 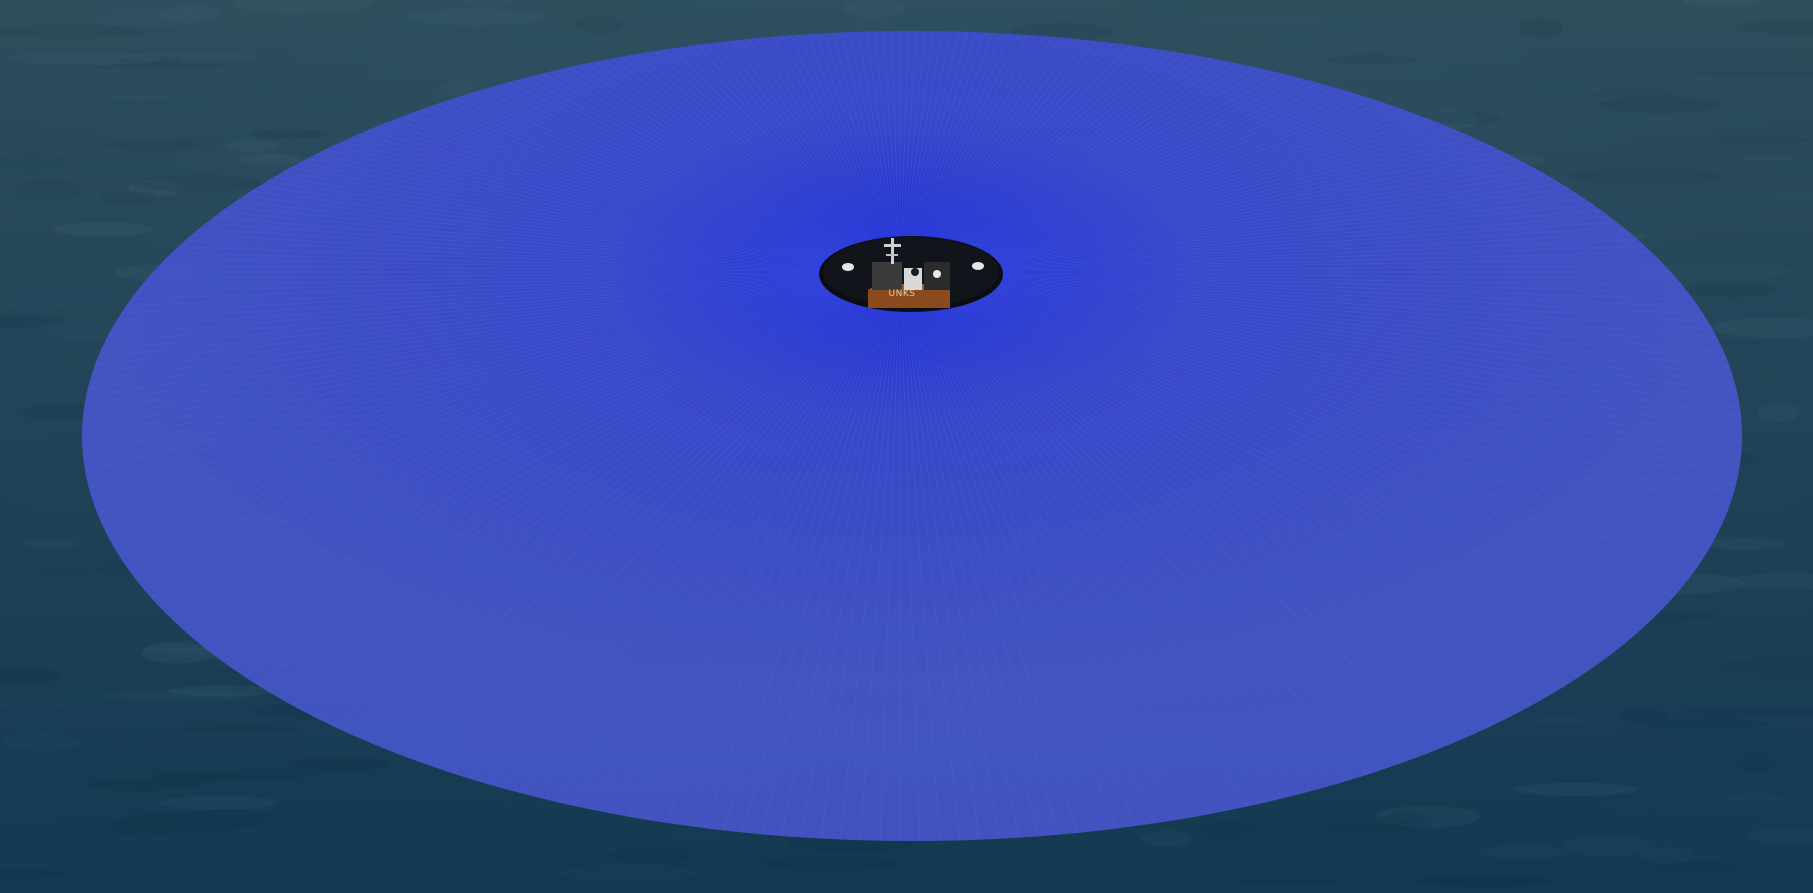 I want to click on vessel-platform, so click(x=911, y=274).